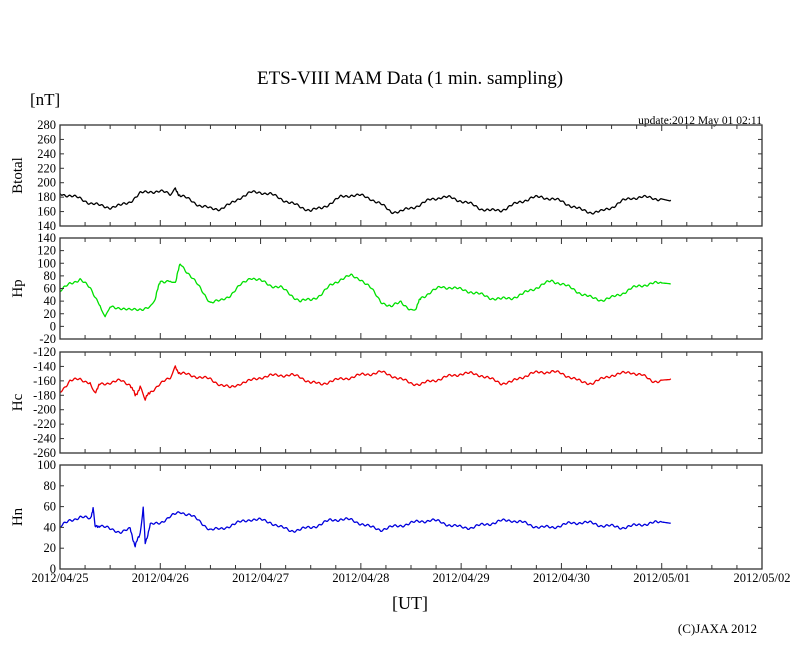 The width and height of the screenshot is (810, 655). What do you see at coordinates (45, 99) in the screenshot?
I see `unit-label: [nT]` at bounding box center [45, 99].